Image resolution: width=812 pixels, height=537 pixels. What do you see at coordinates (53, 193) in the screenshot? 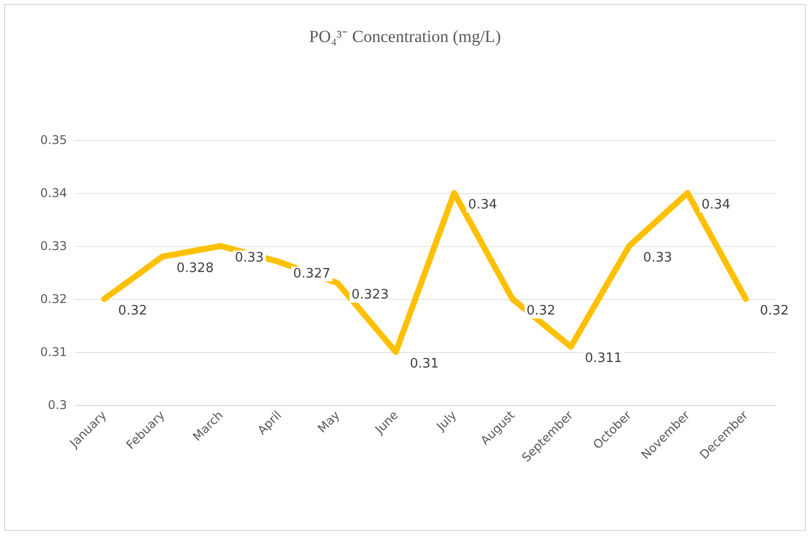
I see `y-tick-label: 0.34` at bounding box center [53, 193].